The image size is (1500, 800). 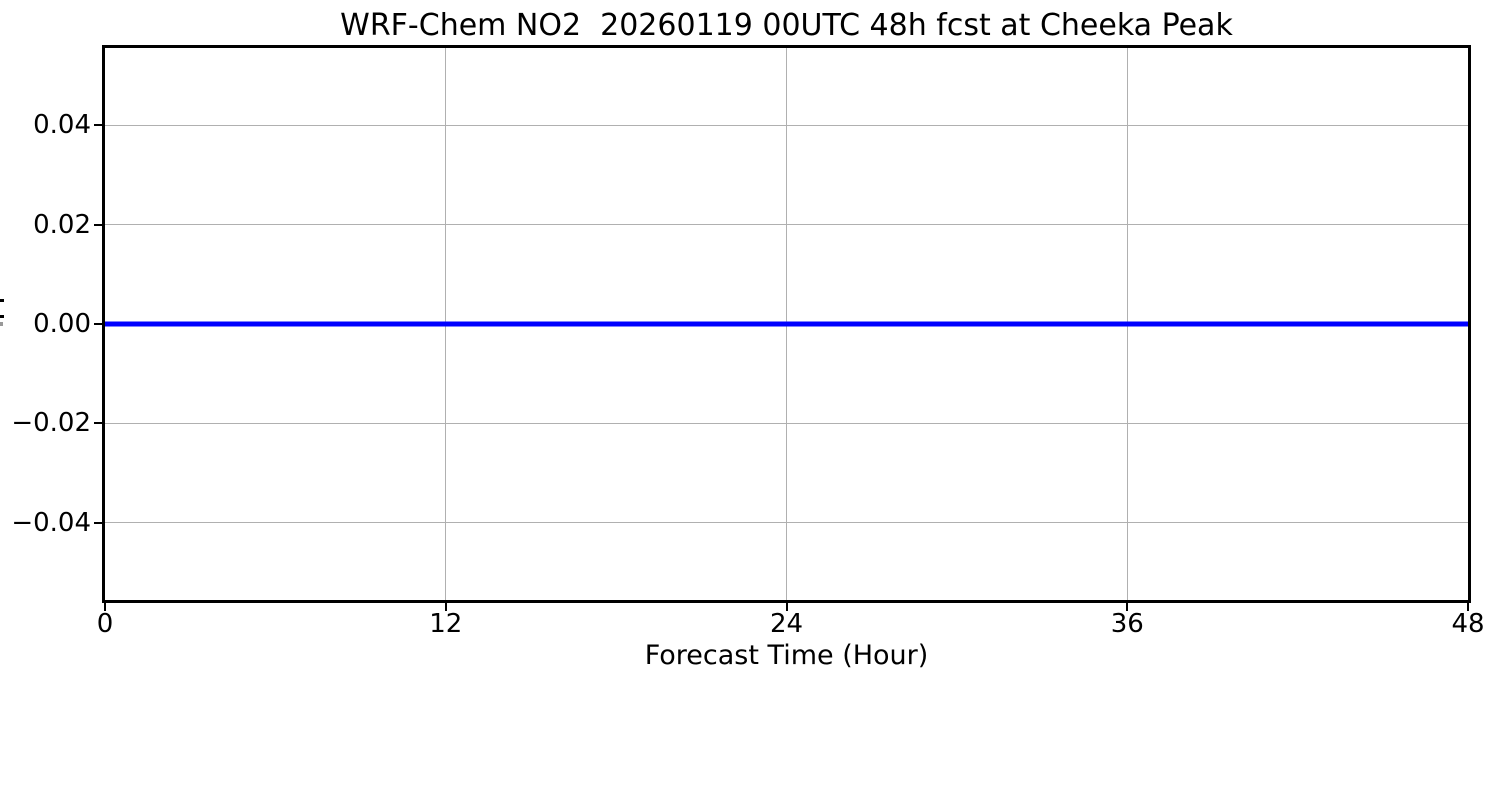 I want to click on y-tick-label: 0.04, so click(x=62, y=125).